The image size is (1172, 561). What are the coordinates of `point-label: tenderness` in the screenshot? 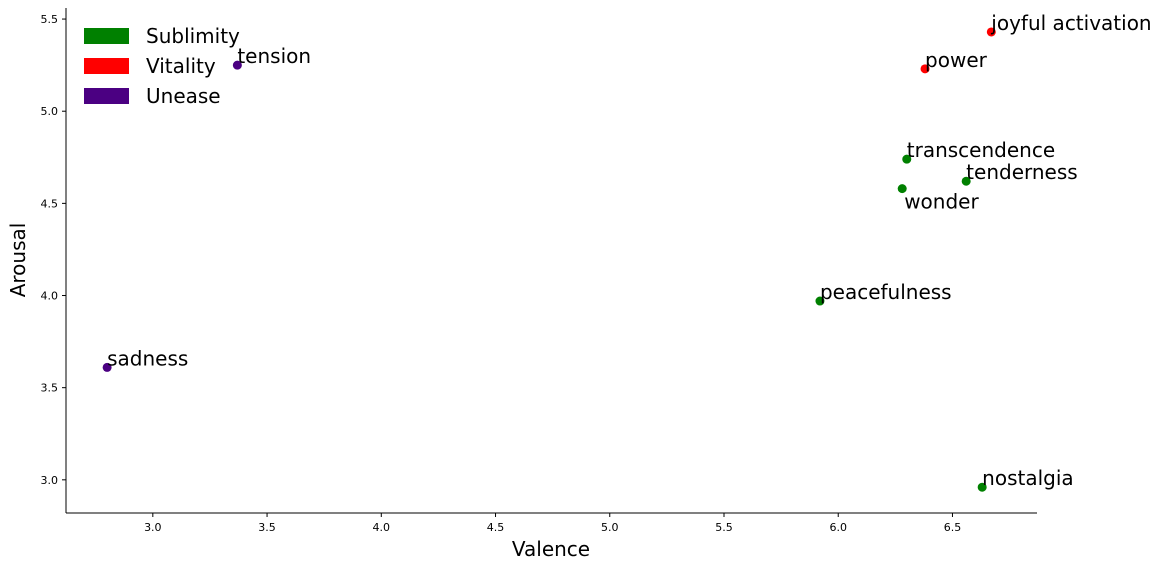 It's located at (1022, 172).